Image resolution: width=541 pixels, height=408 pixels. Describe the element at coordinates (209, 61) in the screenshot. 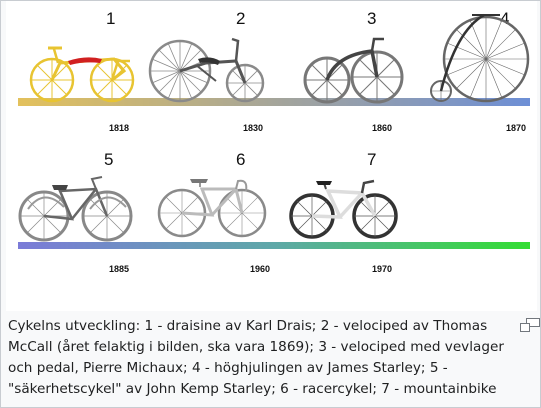

I see `velocipede-seat` at that location.